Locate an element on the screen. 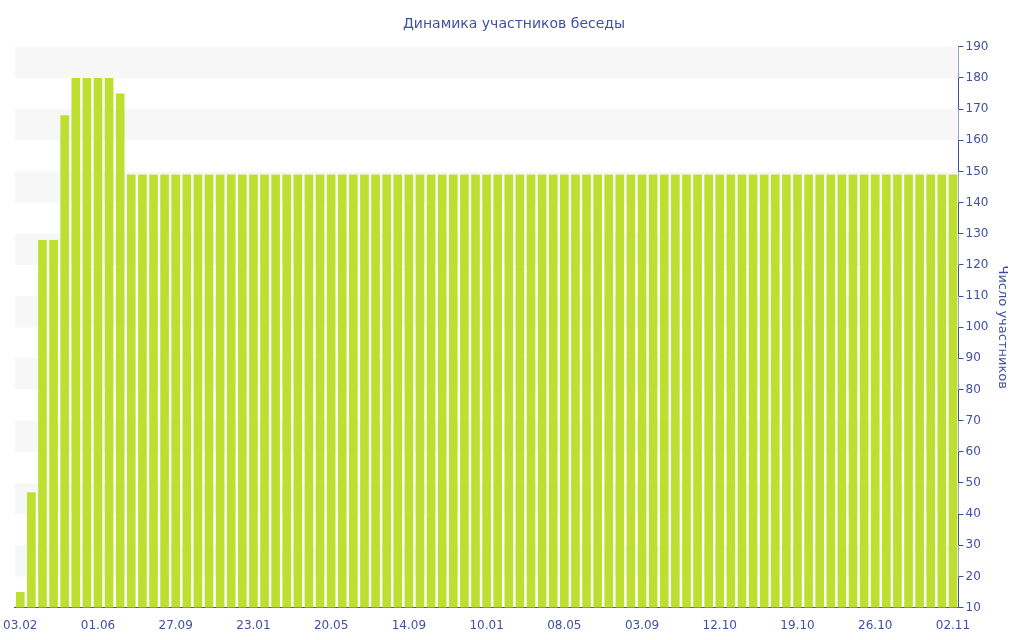  y-tick-label: 120 is located at coordinates (977, 264).